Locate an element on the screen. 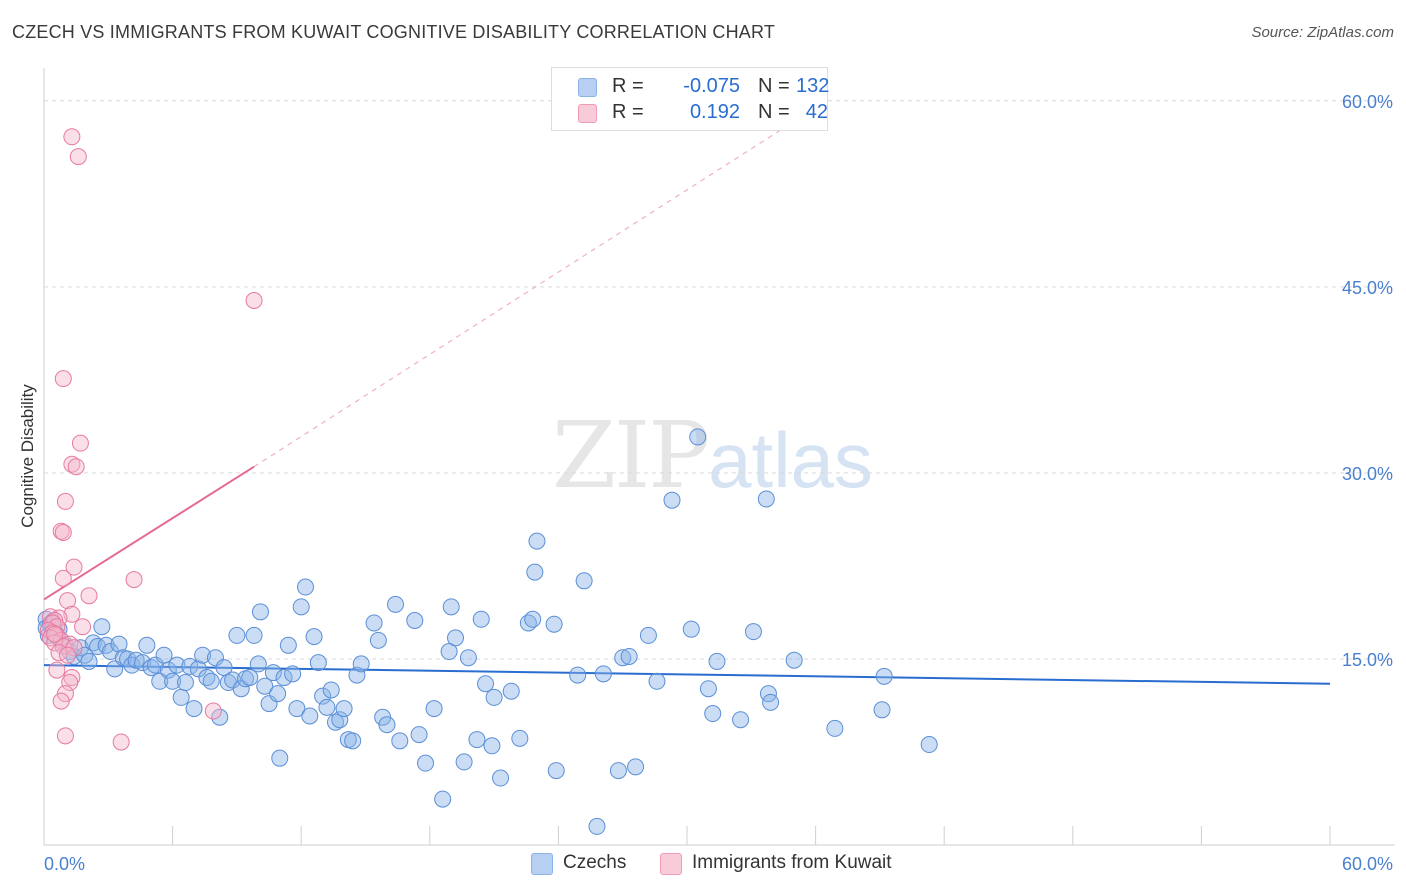 This screenshot has width=1406, height=892. legend-n-value-kuwait: 42 is located at coordinates (816, 112).